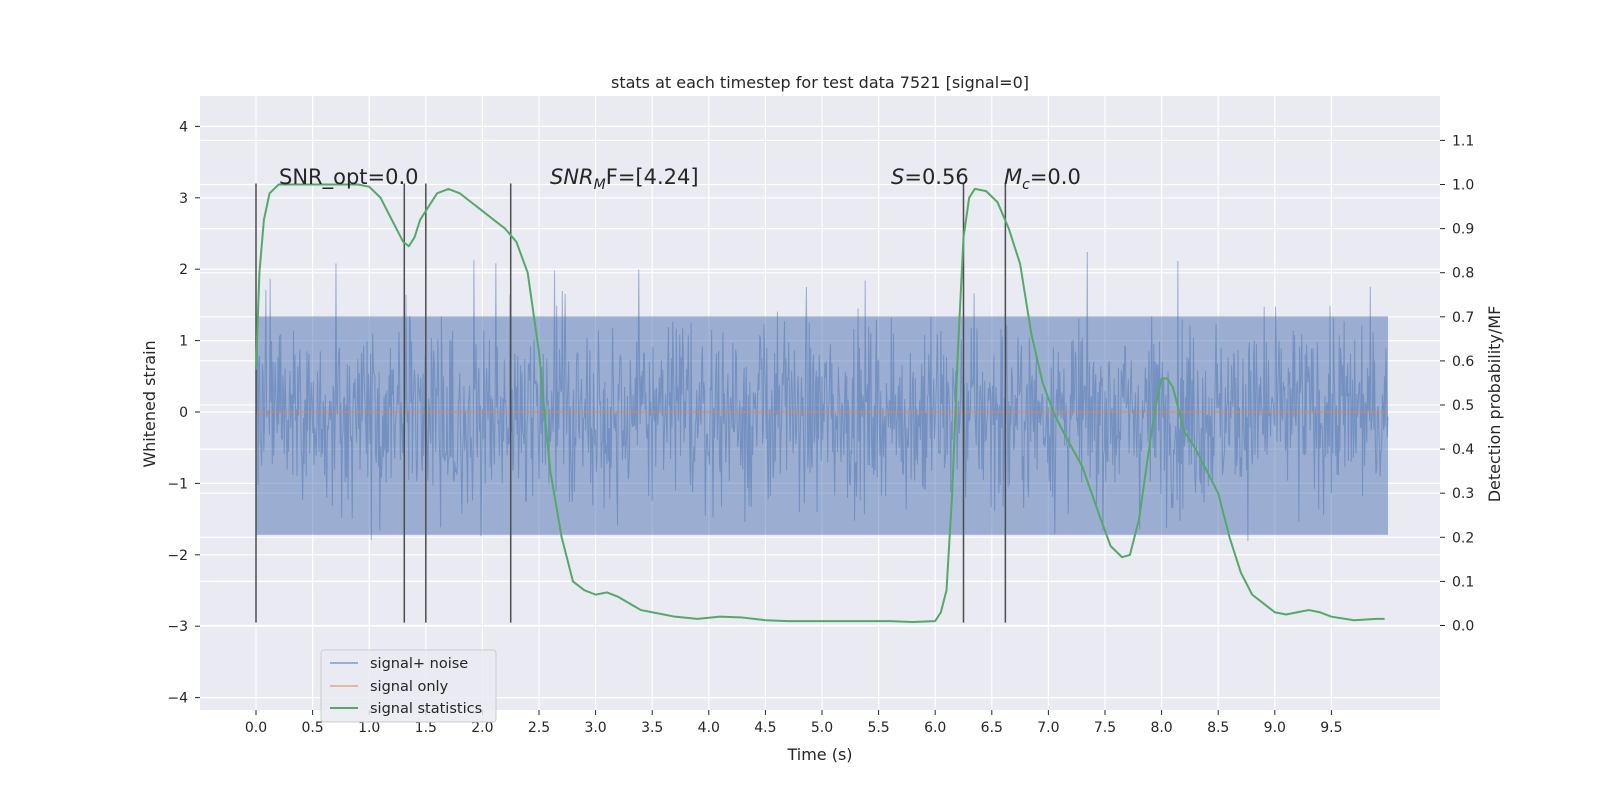  What do you see at coordinates (936, 177) in the screenshot?
I see `annotation-s-rest: =0.56` at bounding box center [936, 177].